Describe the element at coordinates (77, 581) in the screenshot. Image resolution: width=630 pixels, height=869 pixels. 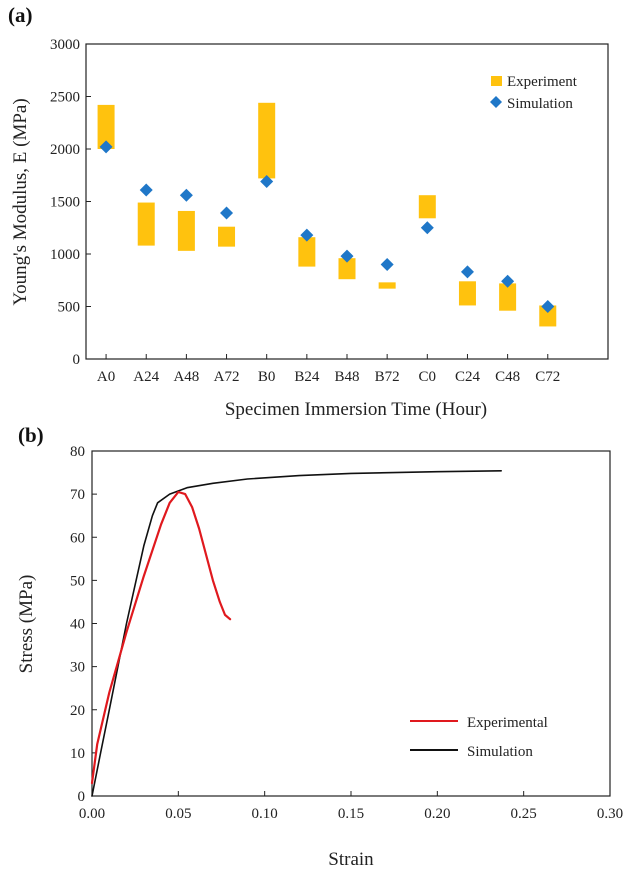
I see `y-tick-label: 50` at that location.